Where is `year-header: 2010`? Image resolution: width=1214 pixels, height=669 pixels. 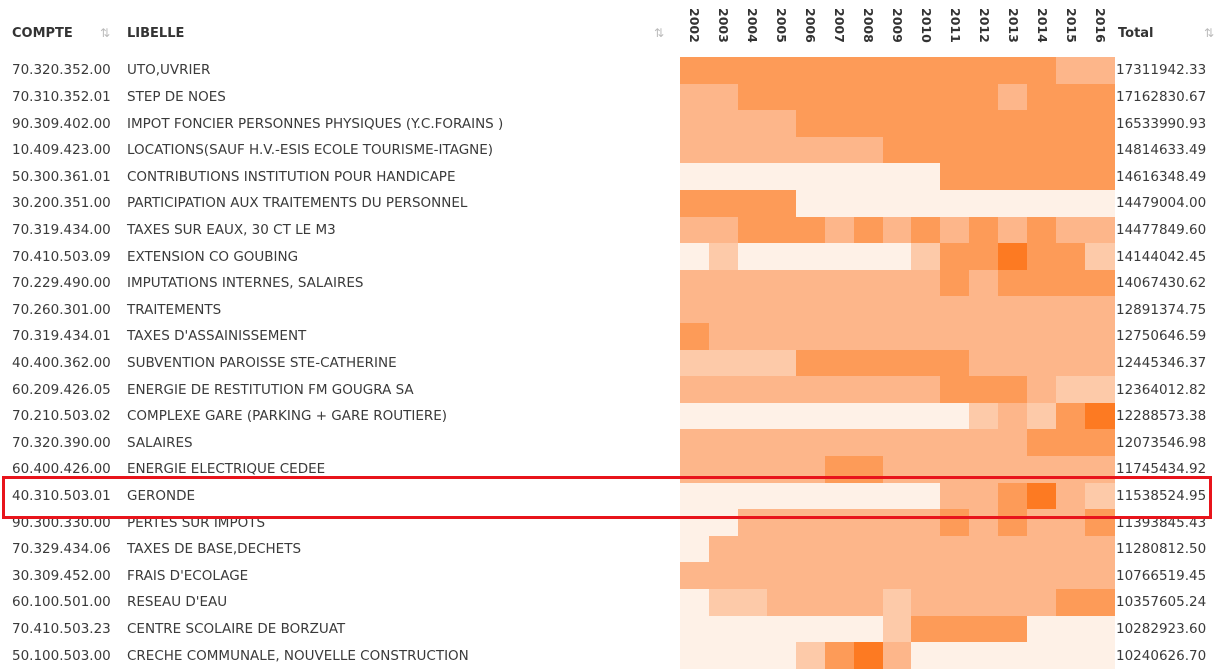 year-header: 2010 is located at coordinates (926, 25).